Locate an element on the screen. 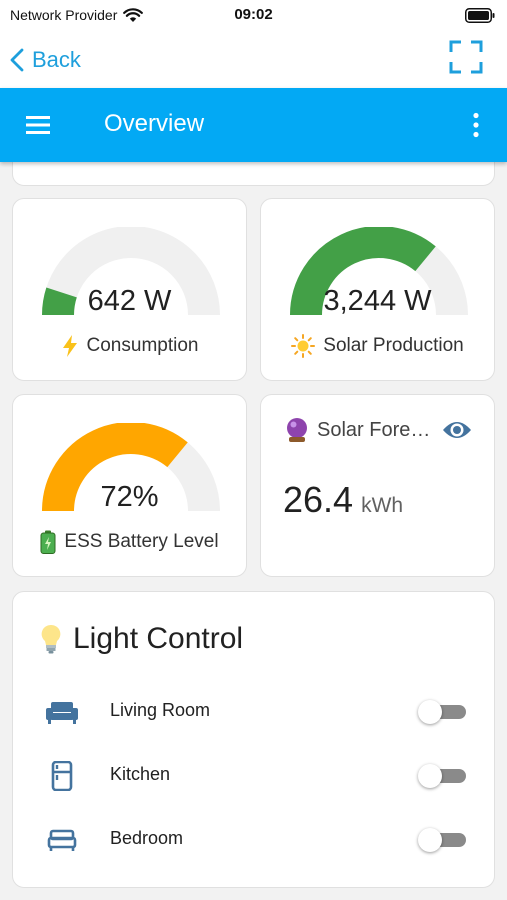  solar-forecast-unit: kWh is located at coordinates (382, 505).